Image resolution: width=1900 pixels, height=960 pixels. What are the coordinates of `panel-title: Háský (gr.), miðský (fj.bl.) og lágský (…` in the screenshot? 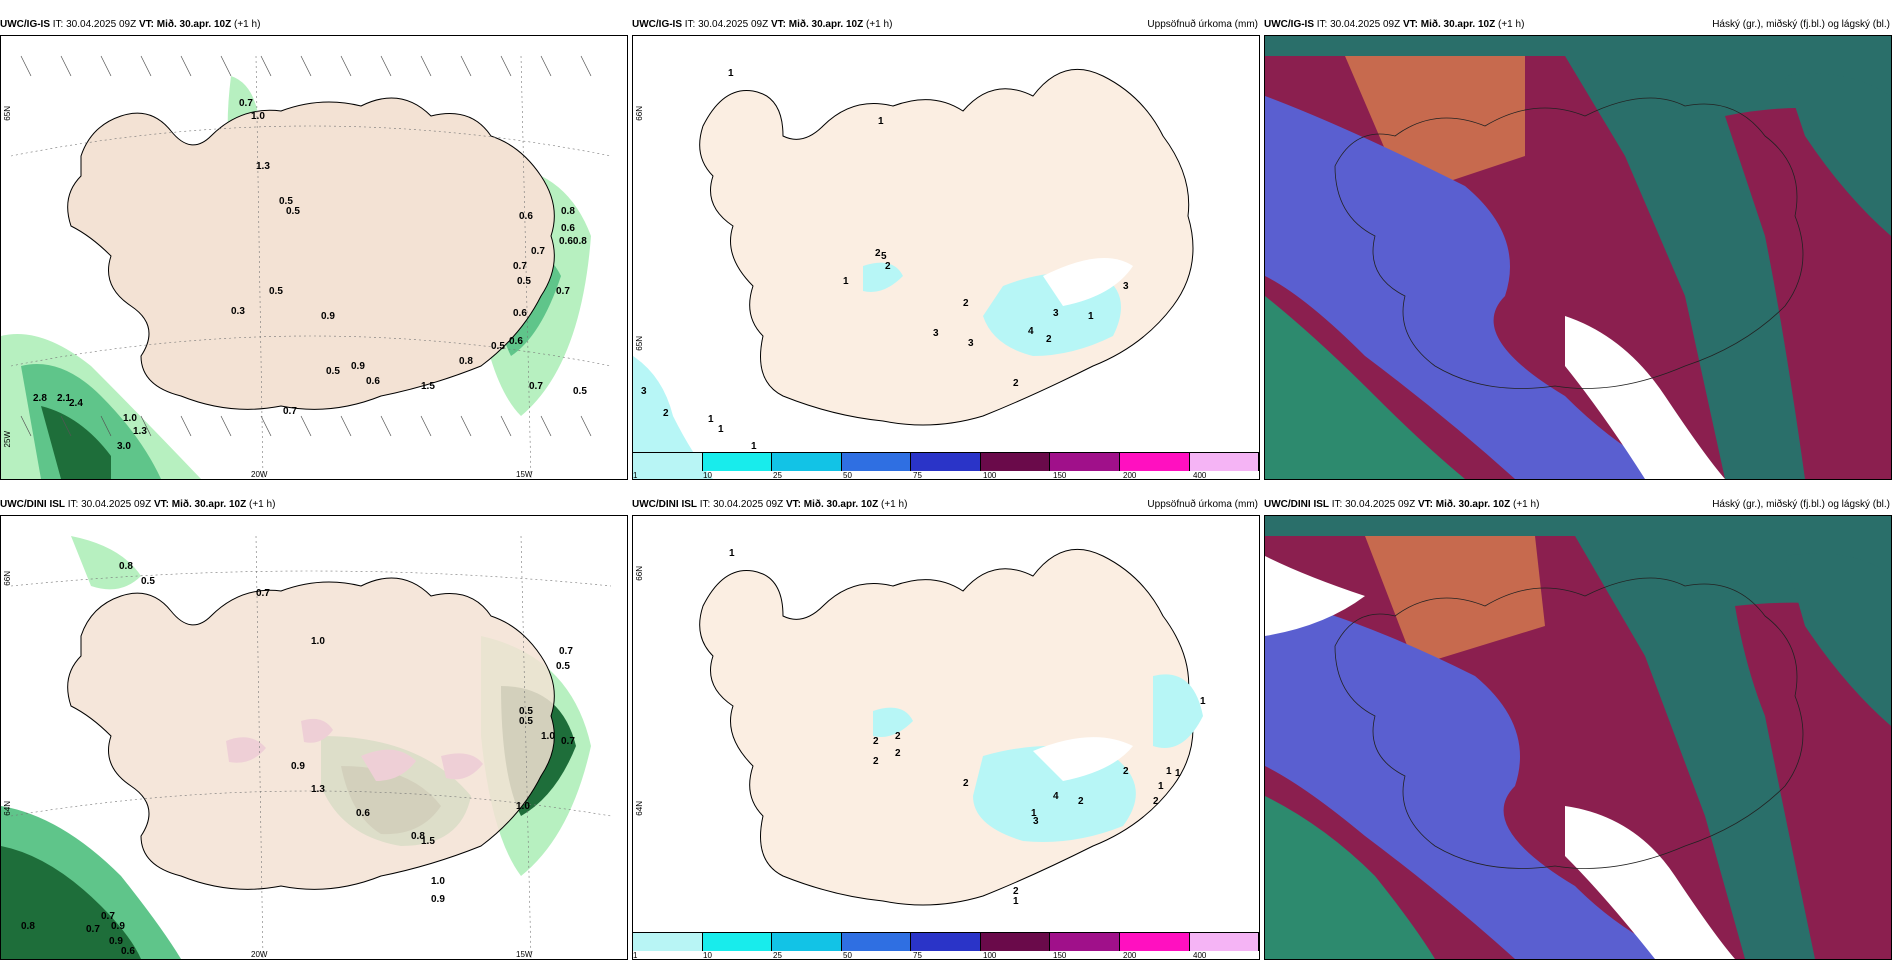 It's located at (1801, 504).